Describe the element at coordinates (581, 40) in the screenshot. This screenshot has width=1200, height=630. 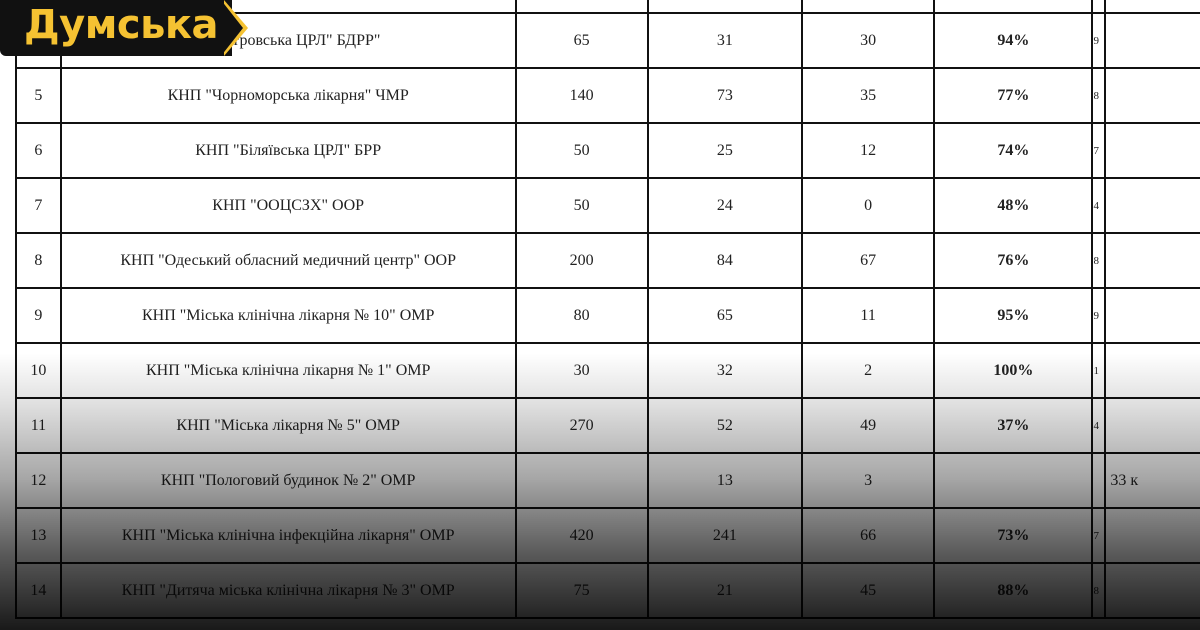
I see `value-a-cell: 65` at that location.